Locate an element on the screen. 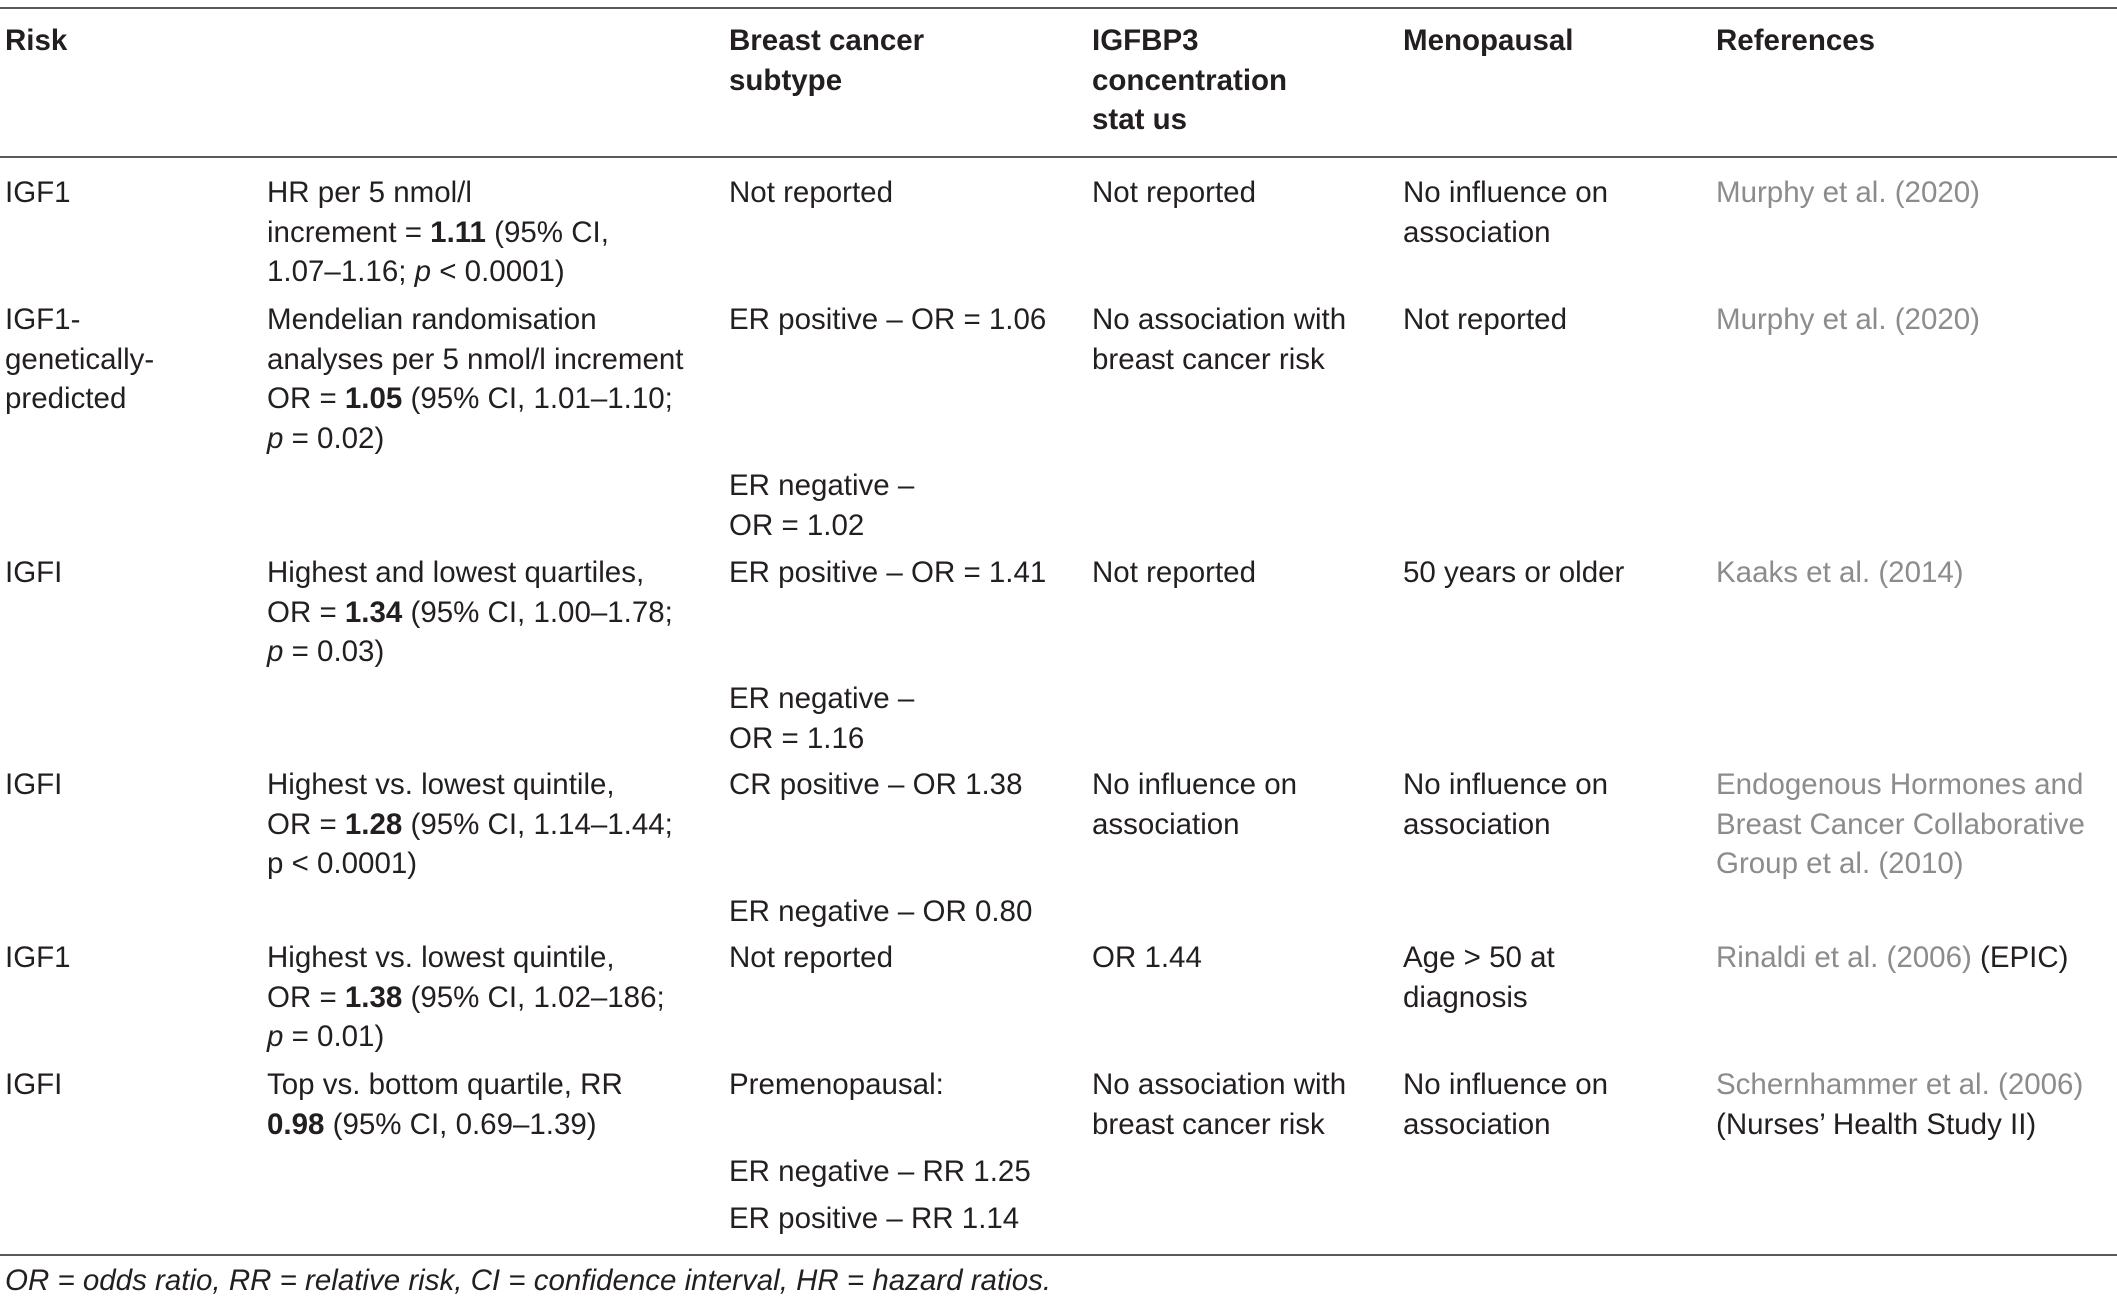 Image resolution: width=2117 pixels, height=1301 pixels. measure-text: 1.07–1.16; is located at coordinates (341, 271).